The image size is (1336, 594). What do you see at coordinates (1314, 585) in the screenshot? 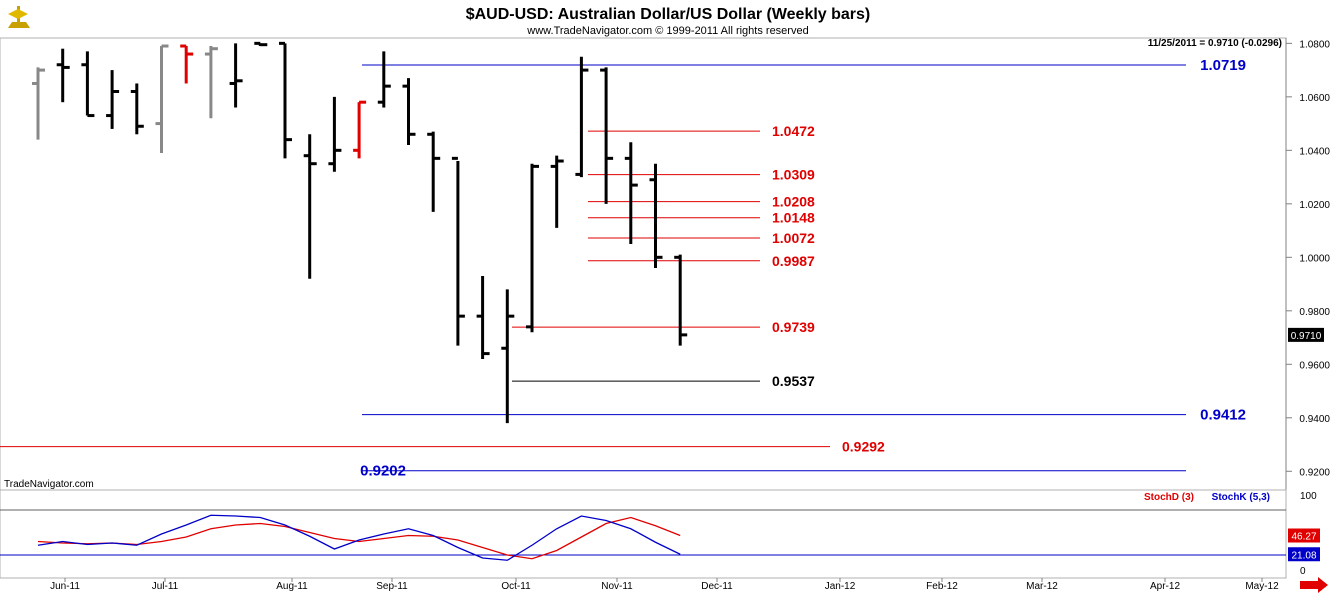
I see `scroll-right-arrow-icon` at bounding box center [1314, 585].